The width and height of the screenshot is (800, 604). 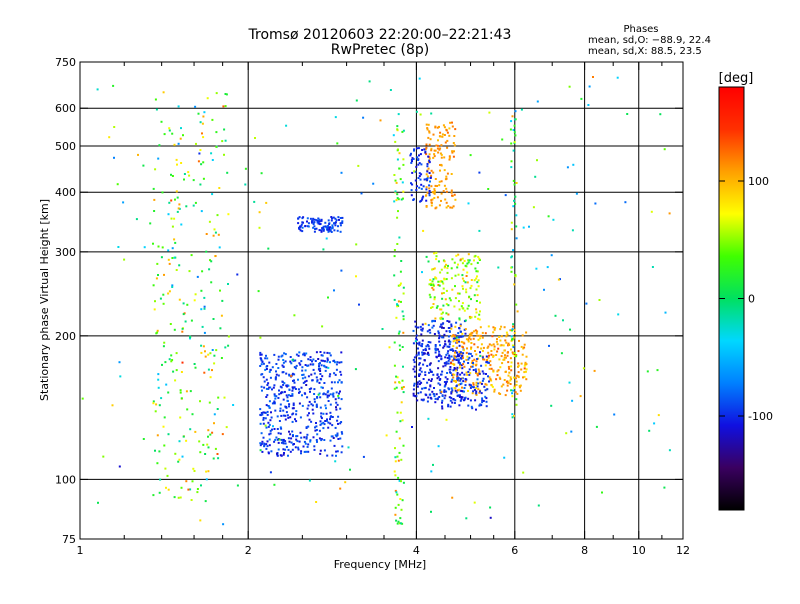 I want to click on y-tick-label: 100, so click(x=65, y=479).